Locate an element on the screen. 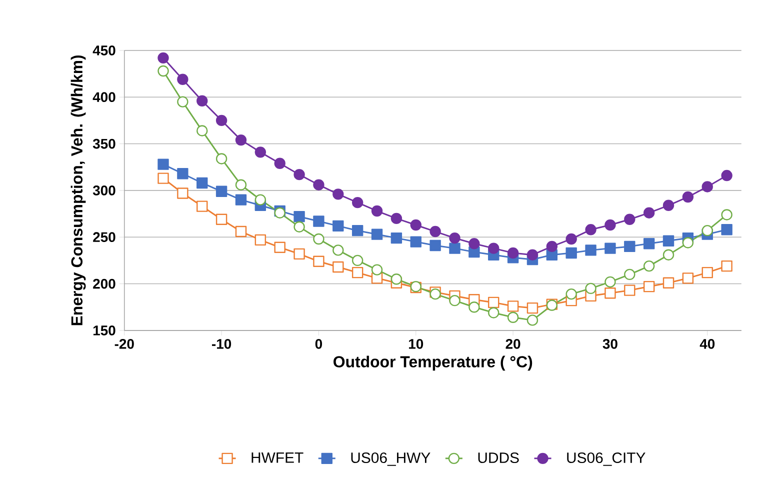  x-tick-label: -20 is located at coordinates (124, 343).